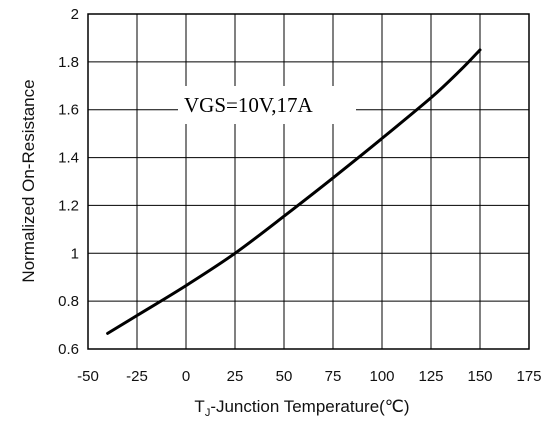 The height and width of the screenshot is (421, 557). What do you see at coordinates (75, 253) in the screenshot?
I see `y-tick-label: 1` at bounding box center [75, 253].